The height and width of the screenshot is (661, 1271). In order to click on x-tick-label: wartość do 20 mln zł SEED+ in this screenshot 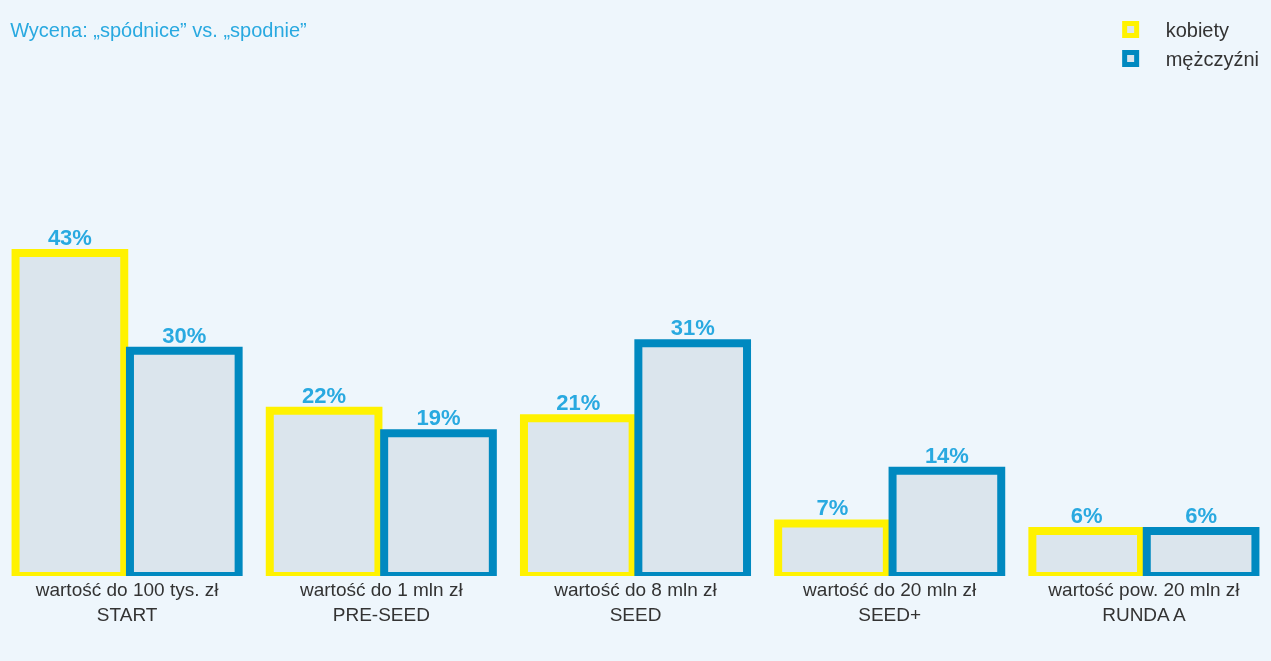, I will do `click(890, 602)`.